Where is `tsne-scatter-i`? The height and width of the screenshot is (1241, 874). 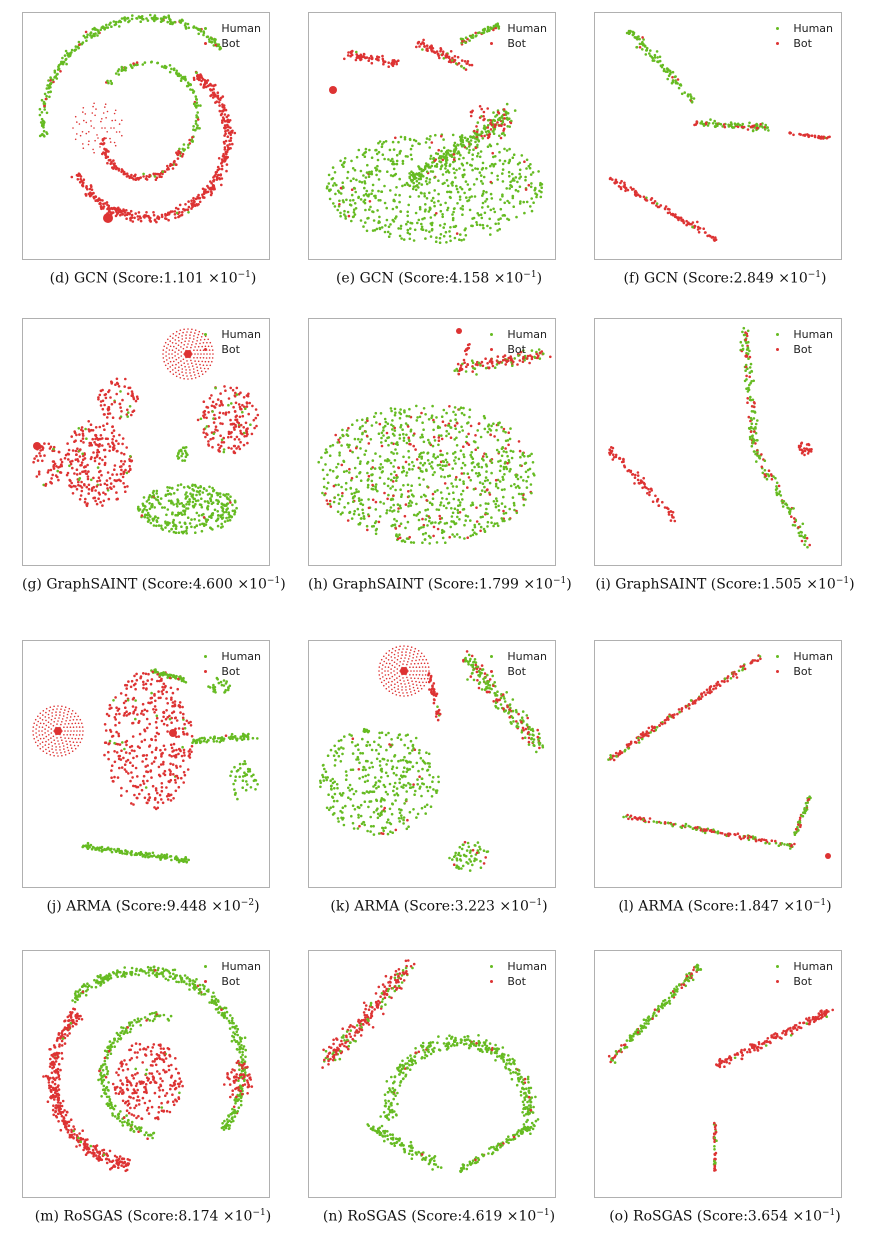
tsne-scatter-i is located at coordinates (710, 437).